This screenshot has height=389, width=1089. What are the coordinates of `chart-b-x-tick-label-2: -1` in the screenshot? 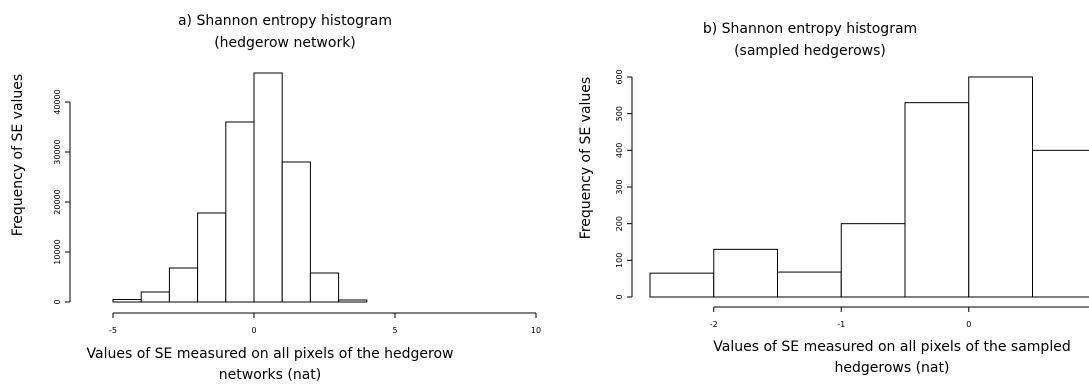 It's located at (841, 324).